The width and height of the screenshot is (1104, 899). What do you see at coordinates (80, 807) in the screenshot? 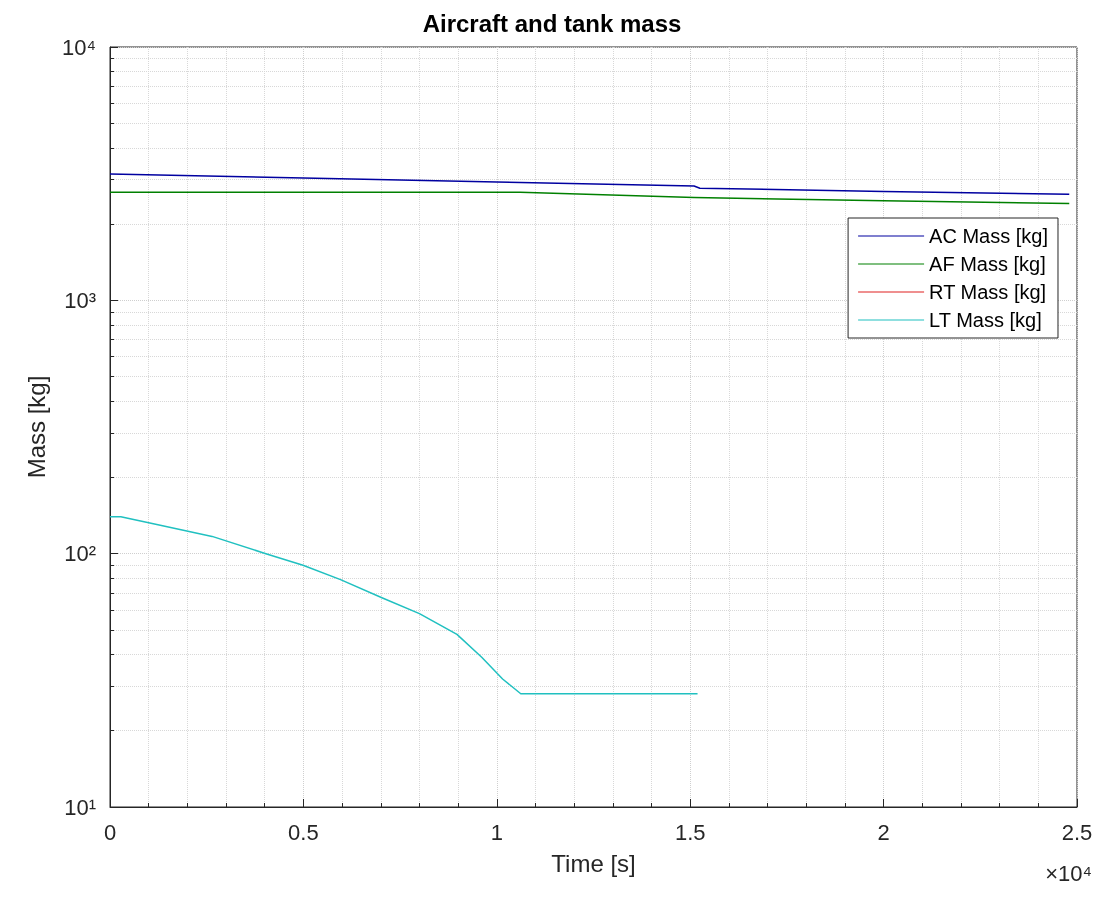
I see `y-tick-label: 10¹` at bounding box center [80, 807].